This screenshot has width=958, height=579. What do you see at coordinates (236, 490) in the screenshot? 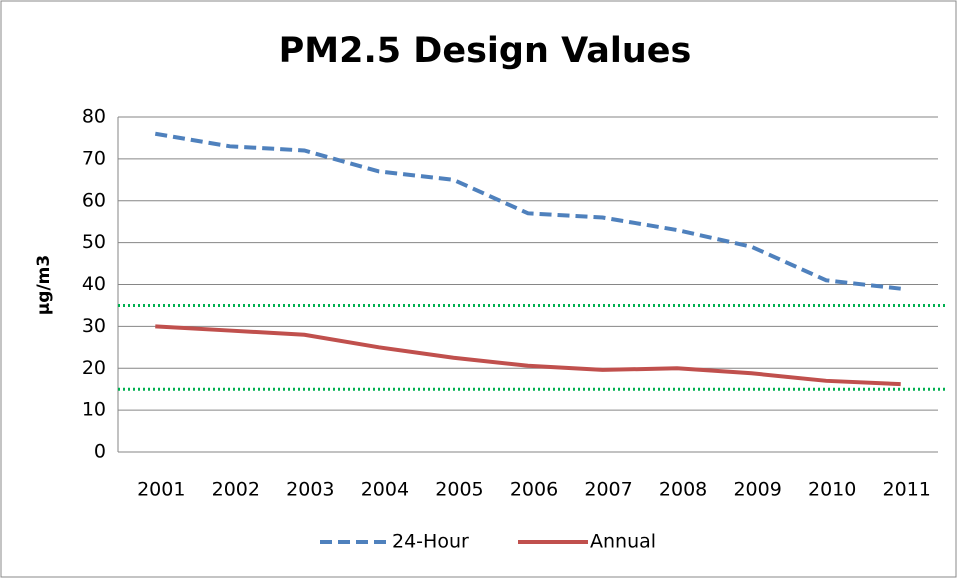
I see `x-tick-label: 2002` at bounding box center [236, 490].